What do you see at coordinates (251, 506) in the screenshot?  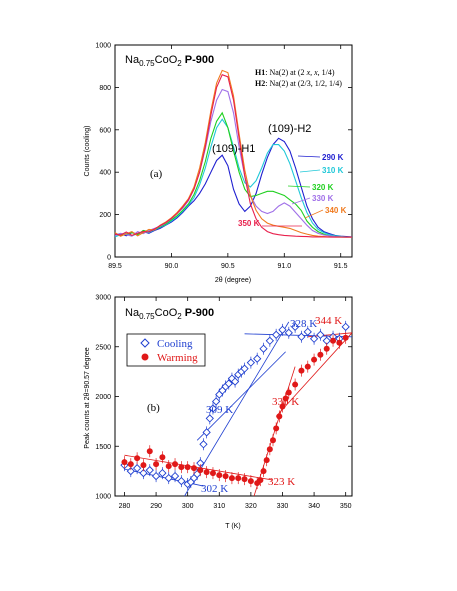 I see `x-tick-label: 320` at bounding box center [251, 506].